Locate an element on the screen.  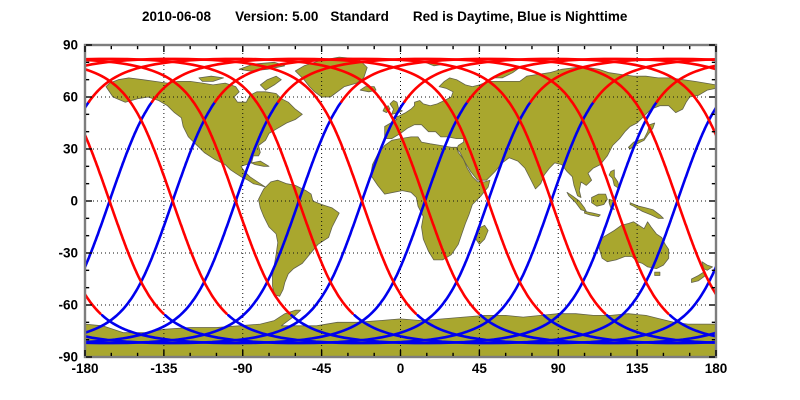
land-baffin is located at coordinates (270, 83).